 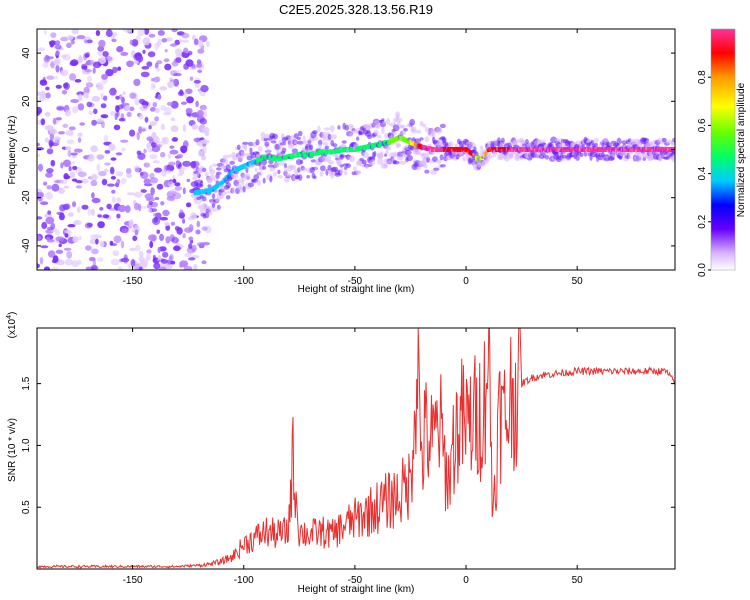 I want to click on y-tick-label: -20, so click(x=26, y=197).